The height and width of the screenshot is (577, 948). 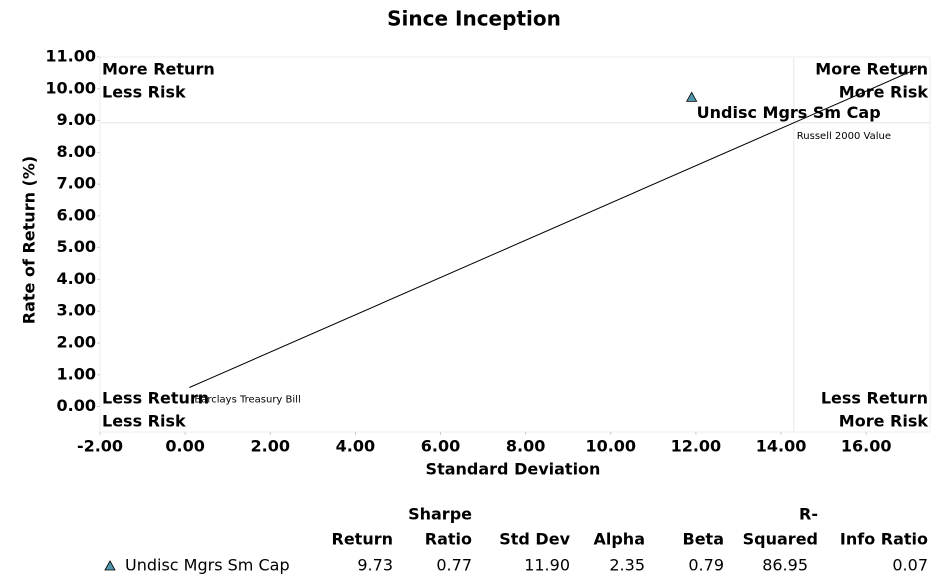 I want to click on y-tick-label: 0.00, so click(x=76, y=405).